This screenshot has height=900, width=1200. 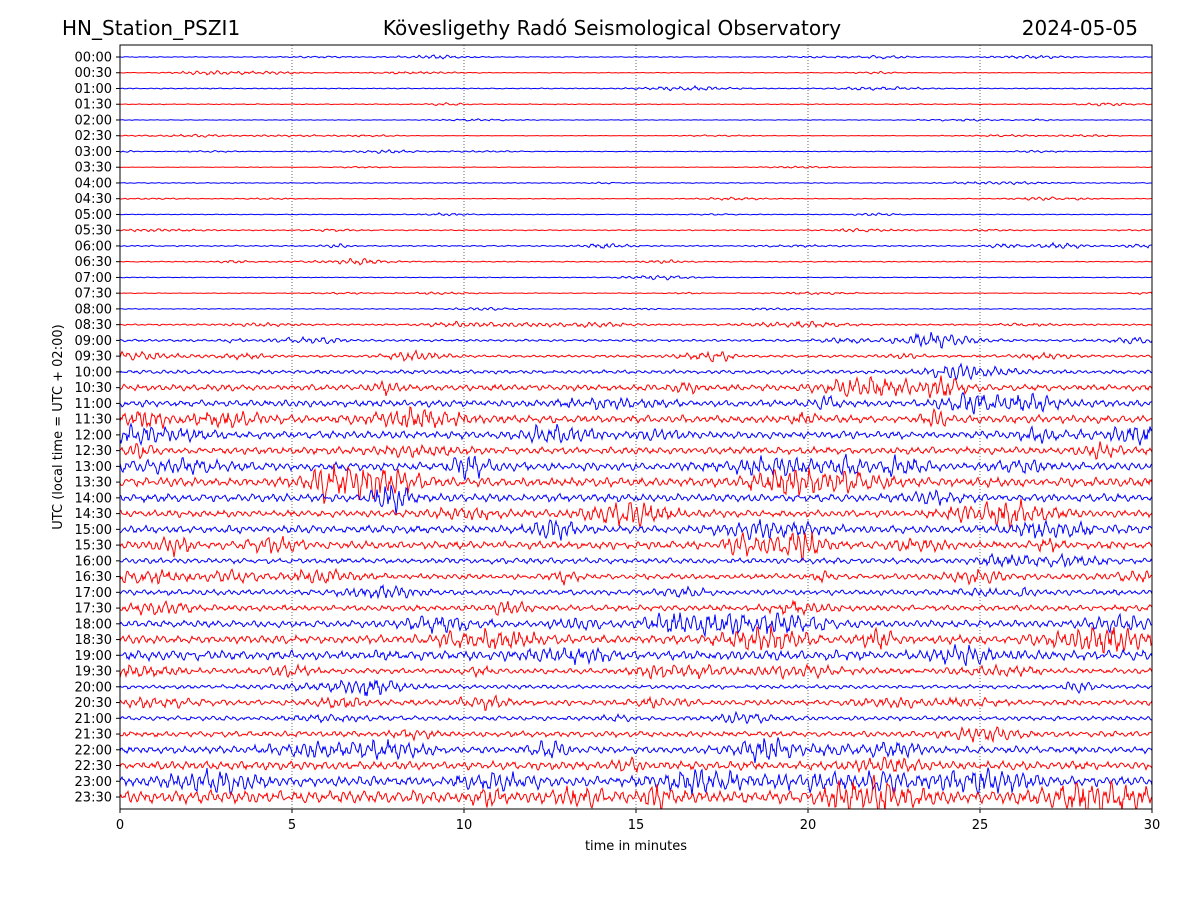 I want to click on y-tick-label: 14:00, so click(x=93, y=498).